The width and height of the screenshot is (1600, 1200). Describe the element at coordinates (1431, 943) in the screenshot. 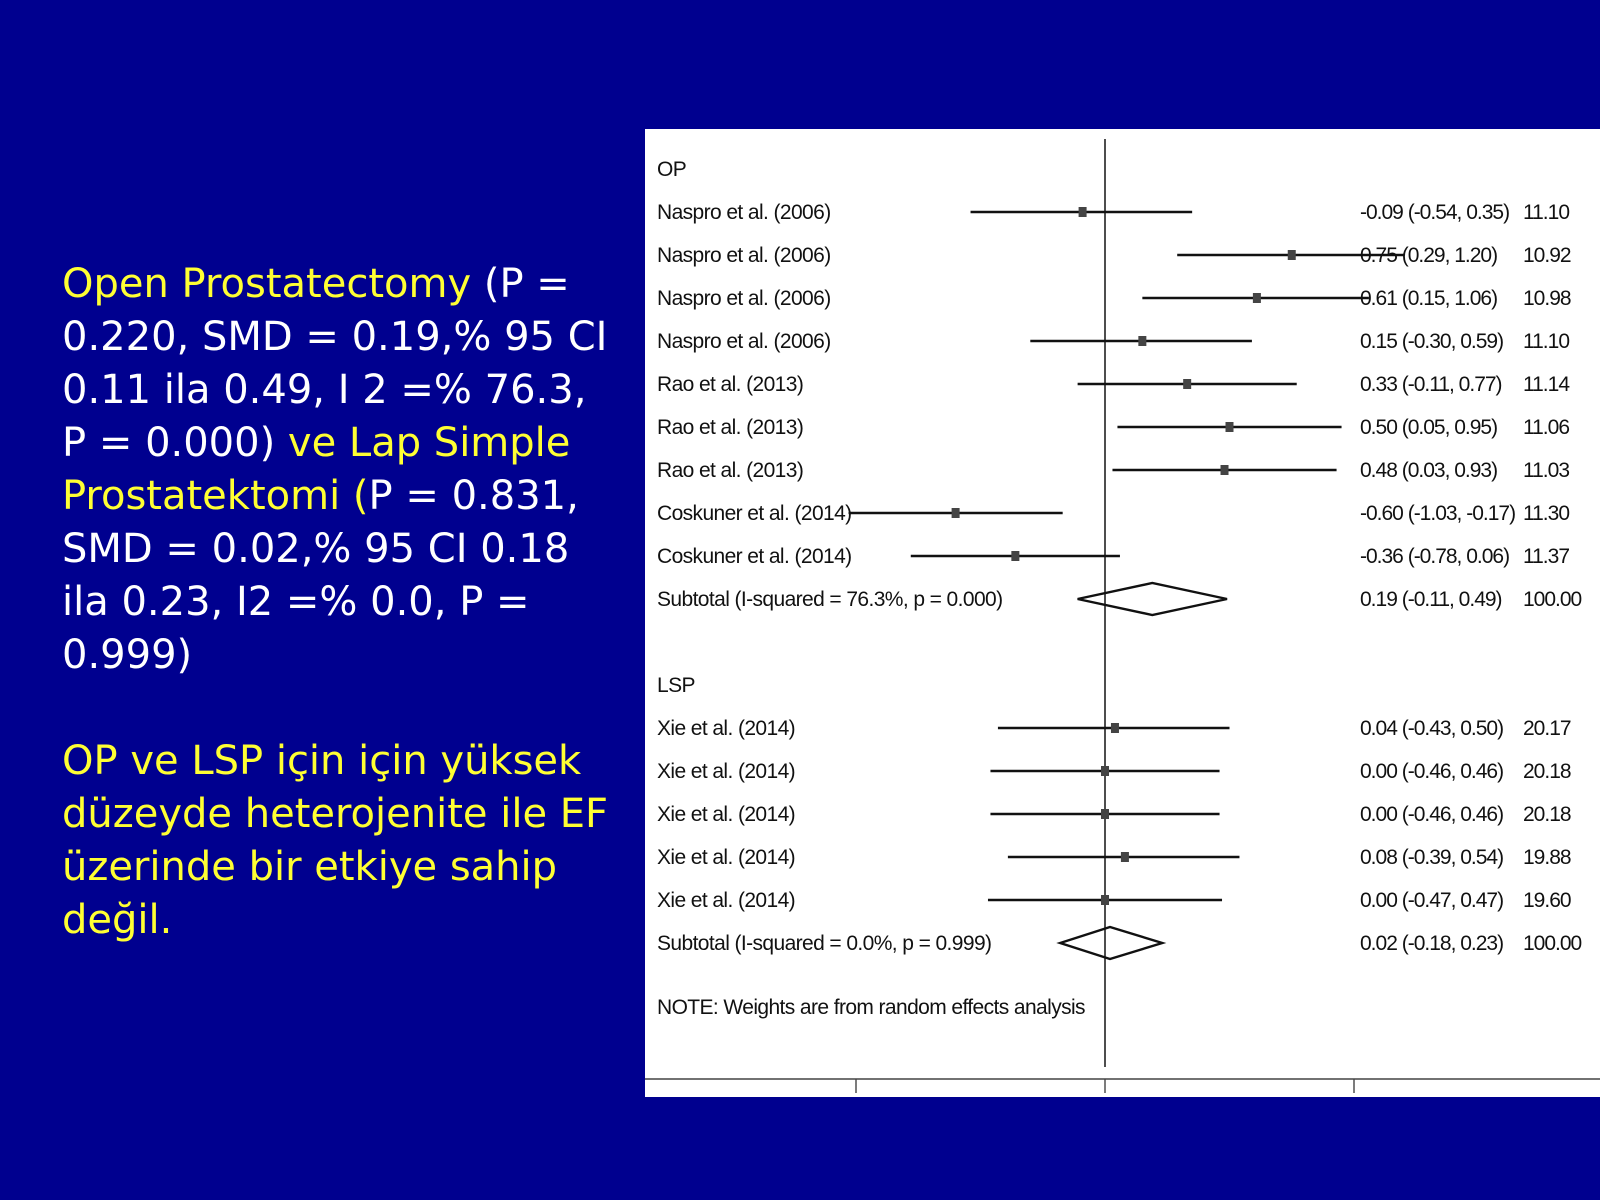

I see `ci-text: 0.02 (-0.18, 0.23)` at that location.